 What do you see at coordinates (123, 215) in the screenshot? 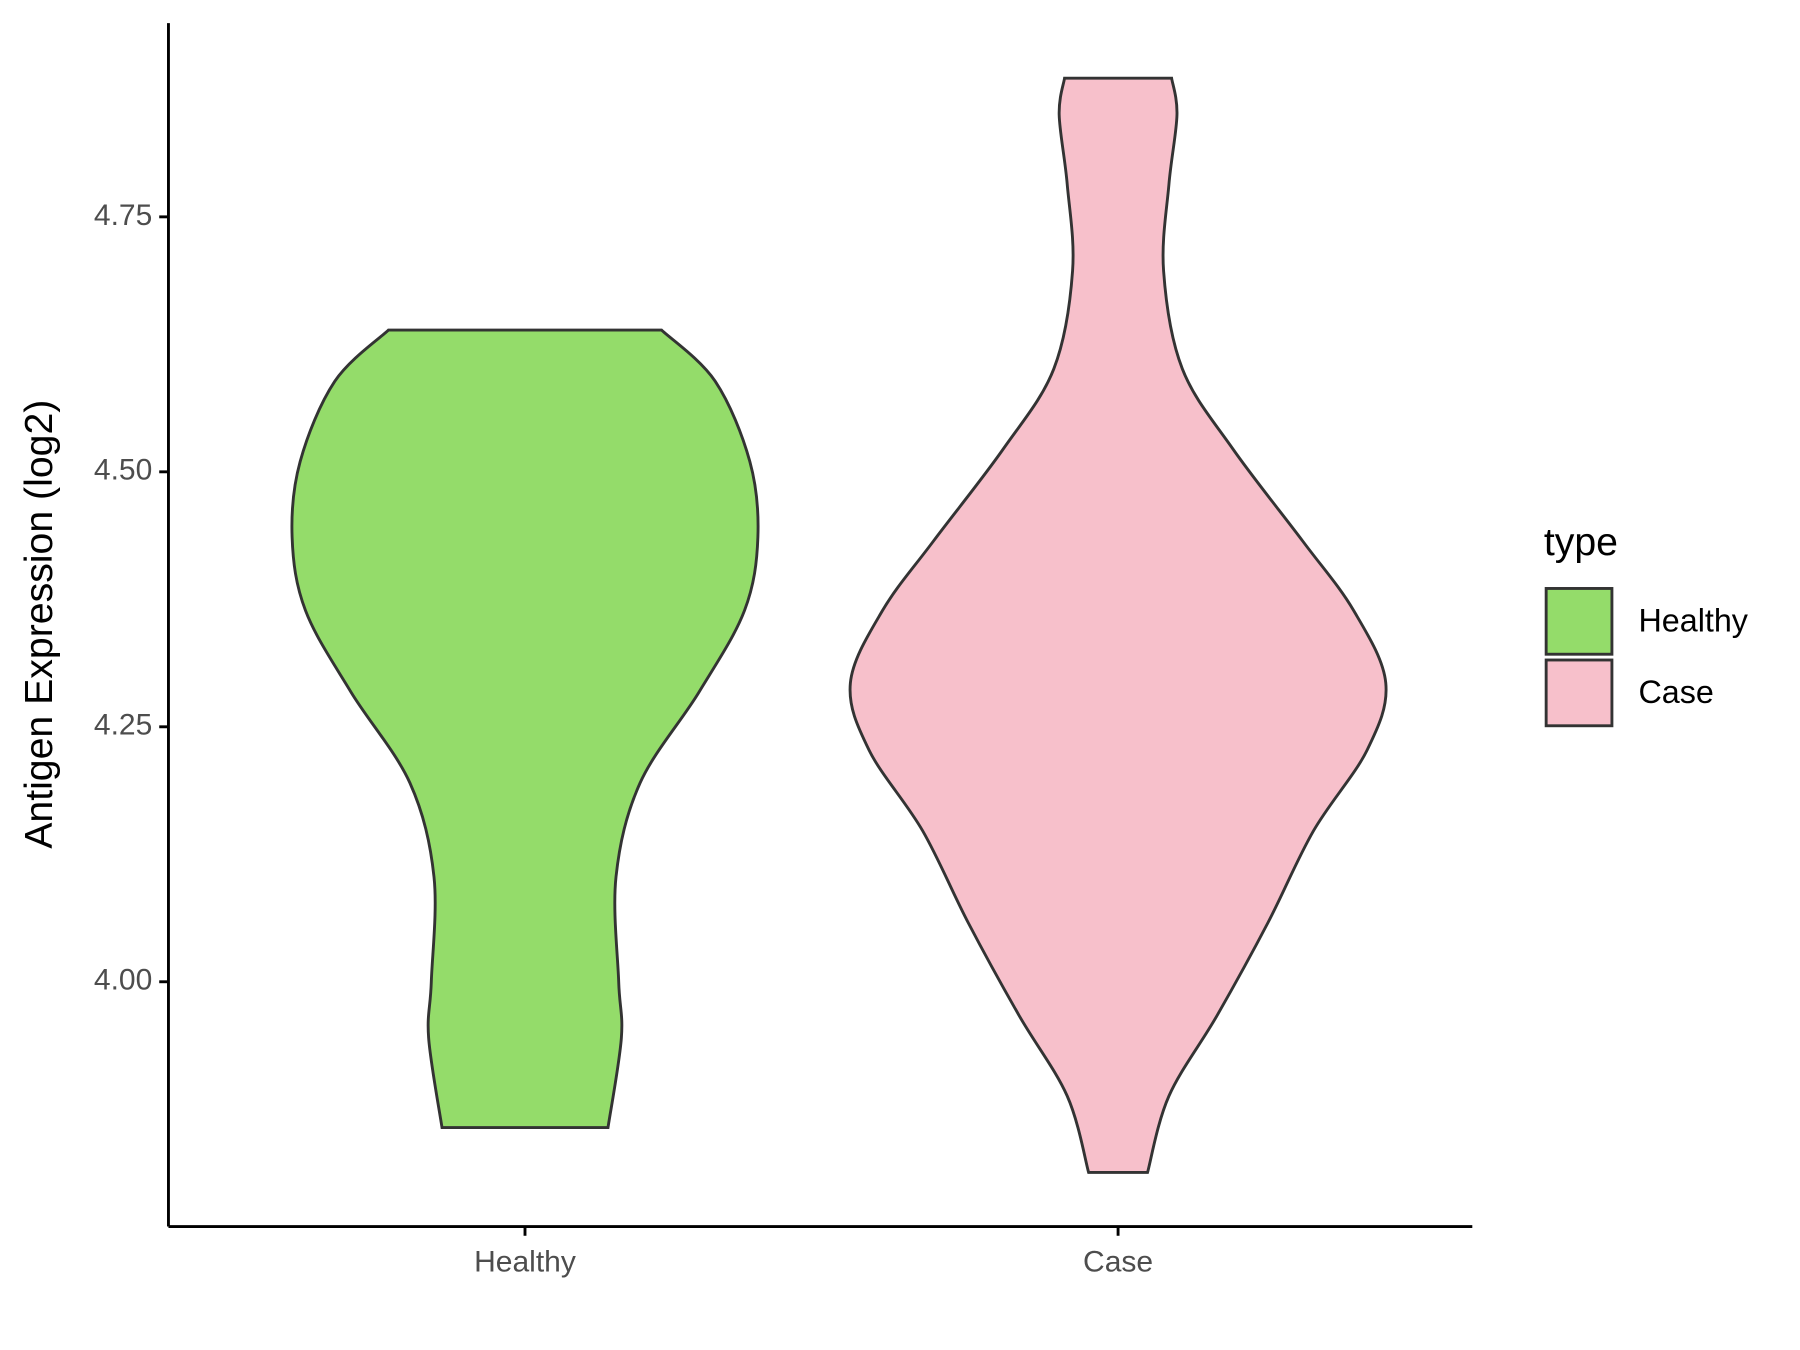
I see `y-tick-label: 4.75` at bounding box center [123, 215].